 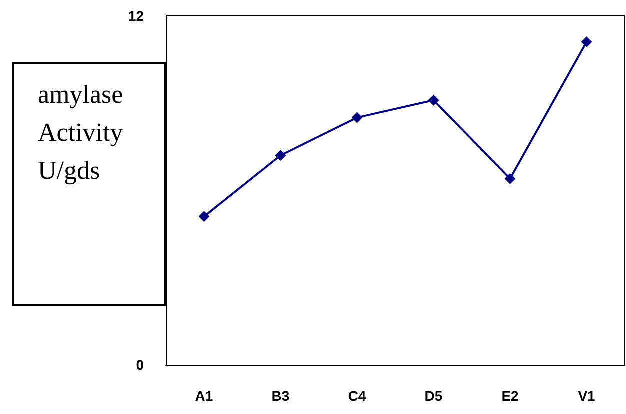 What do you see at coordinates (204, 396) in the screenshot?
I see `x-tick-label: A1` at bounding box center [204, 396].